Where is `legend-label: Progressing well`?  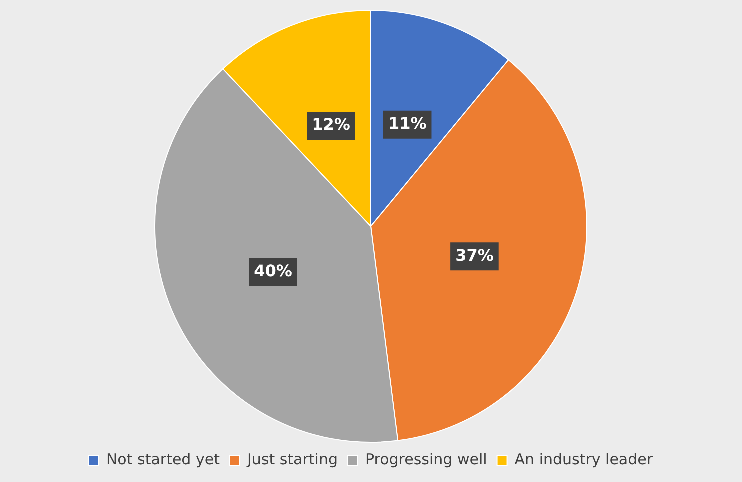 legend-label: Progressing well is located at coordinates (426, 459).